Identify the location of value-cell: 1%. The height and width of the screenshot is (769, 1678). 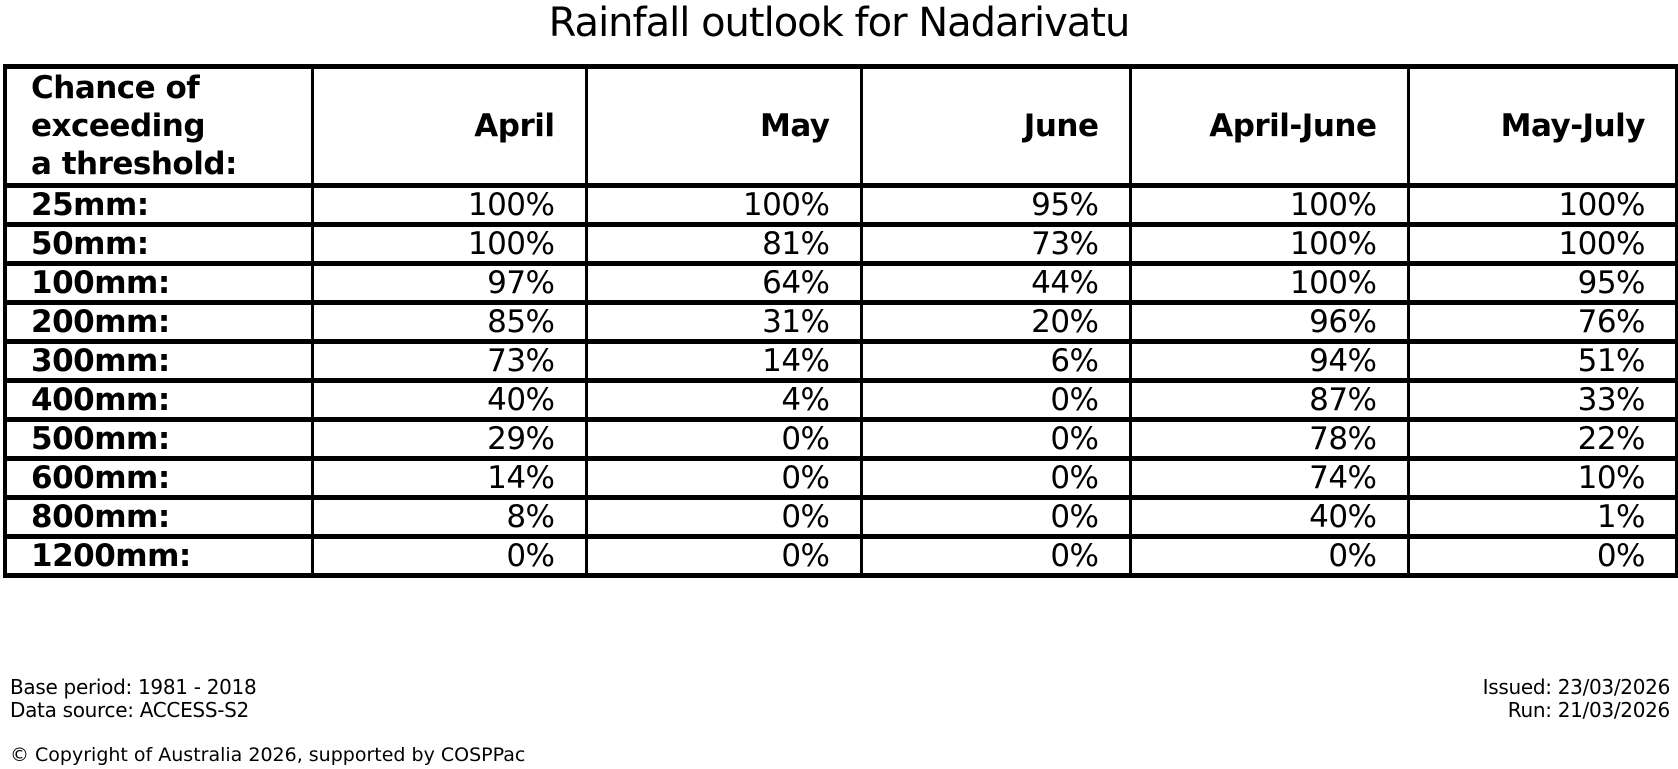
(1542, 517).